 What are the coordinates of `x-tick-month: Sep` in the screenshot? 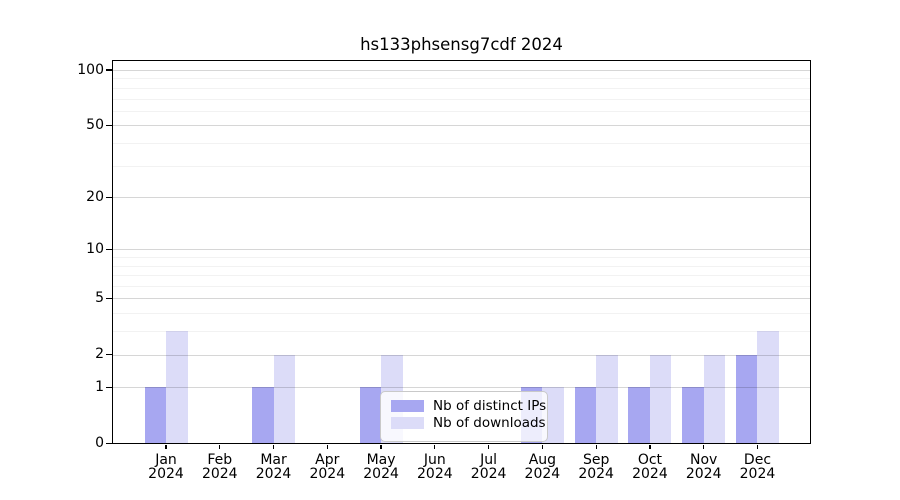 It's located at (596, 459).